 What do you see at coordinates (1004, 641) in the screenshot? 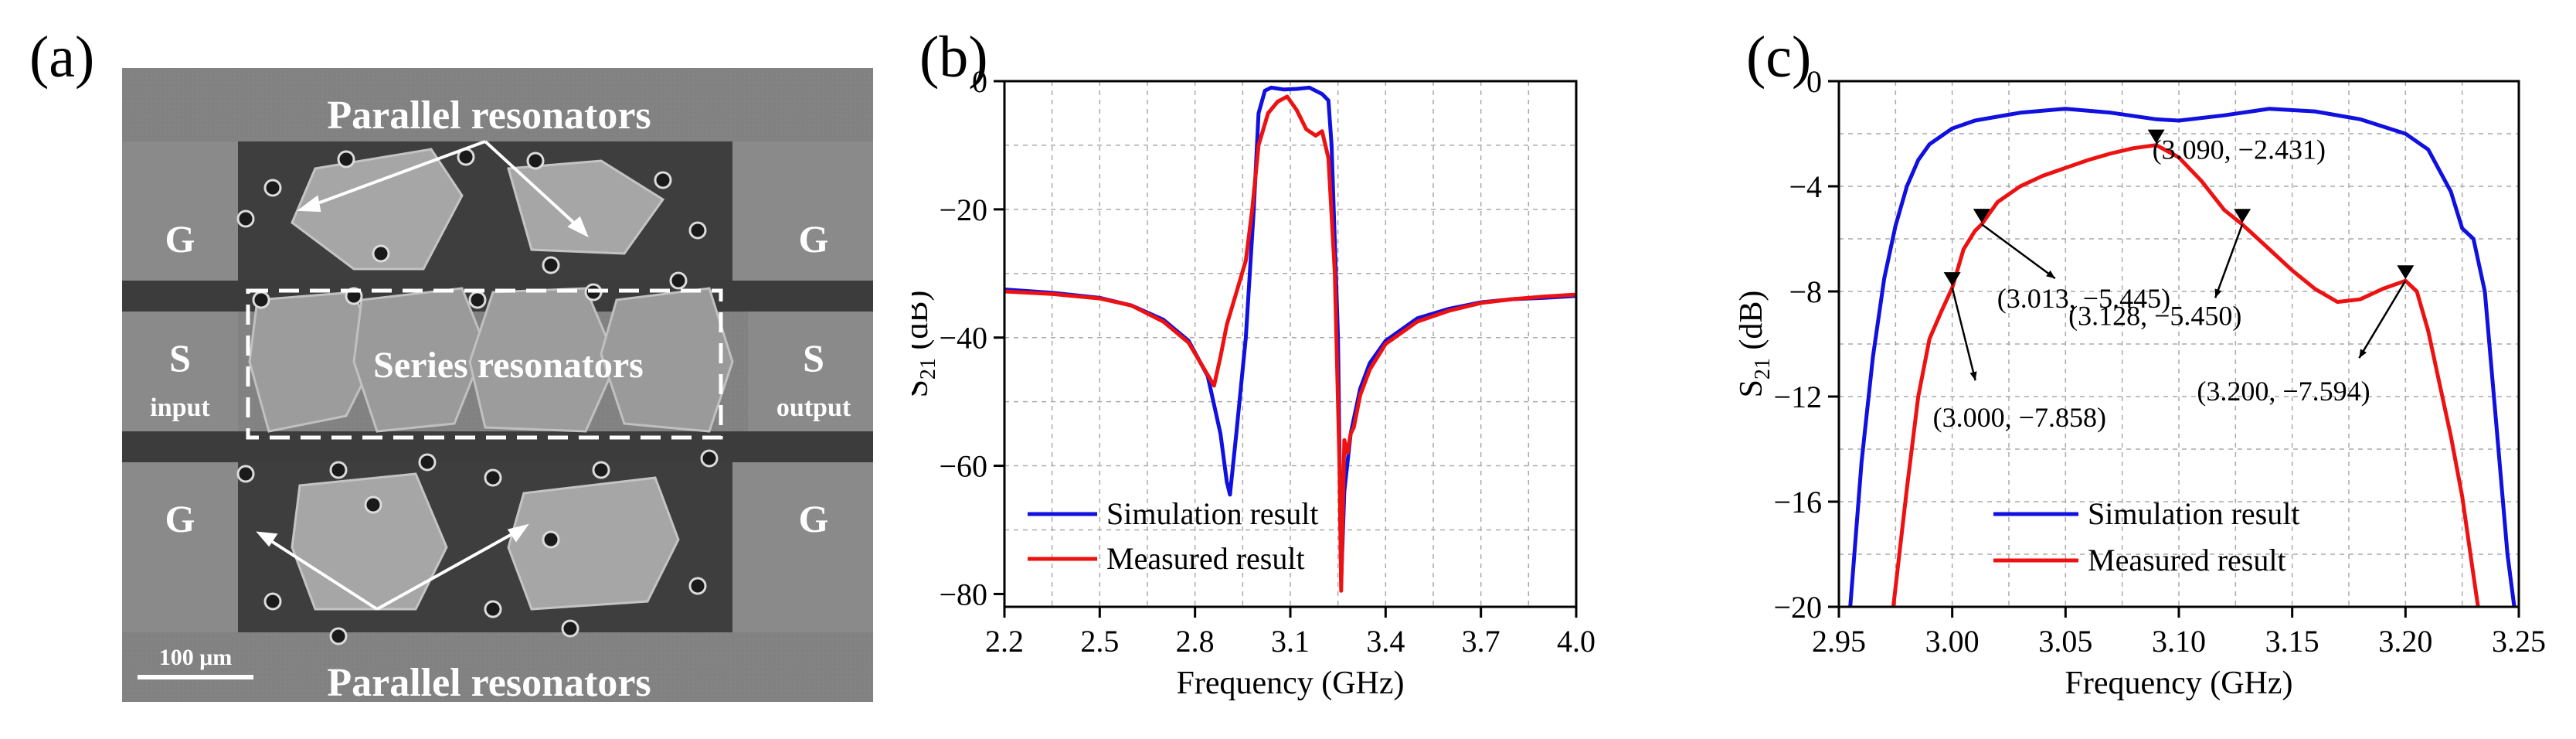
I see `x-tick-label: 2.2` at bounding box center [1004, 641].